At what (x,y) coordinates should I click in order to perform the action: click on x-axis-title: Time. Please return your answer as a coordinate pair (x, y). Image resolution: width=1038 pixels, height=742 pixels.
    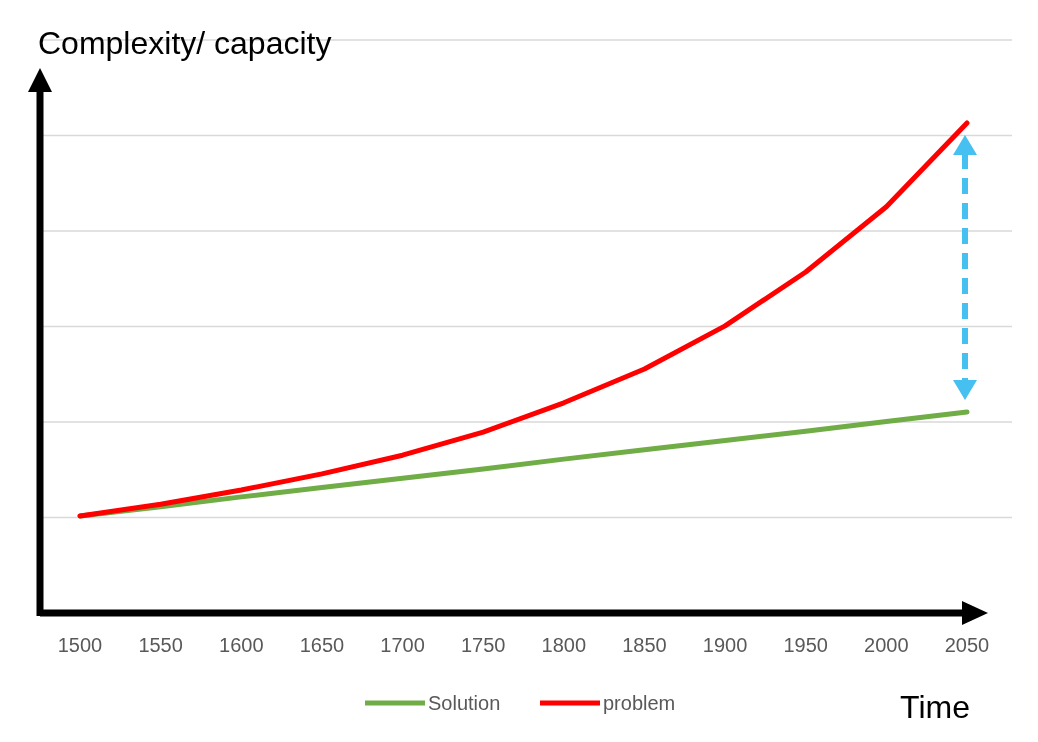
    Looking at the image, I should click on (935, 707).